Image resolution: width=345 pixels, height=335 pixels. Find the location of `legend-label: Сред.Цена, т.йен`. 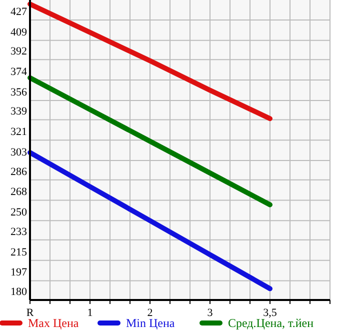

legend-label: Сред.Цена, т.йен is located at coordinates (271, 323).